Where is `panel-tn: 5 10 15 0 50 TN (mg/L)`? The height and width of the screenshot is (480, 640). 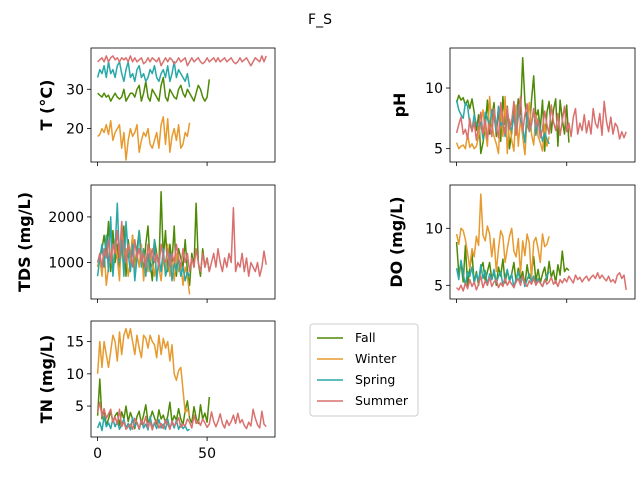
panel-tn: 5 10 15 0 50 TN (mg/L) is located at coordinates (156, 391).